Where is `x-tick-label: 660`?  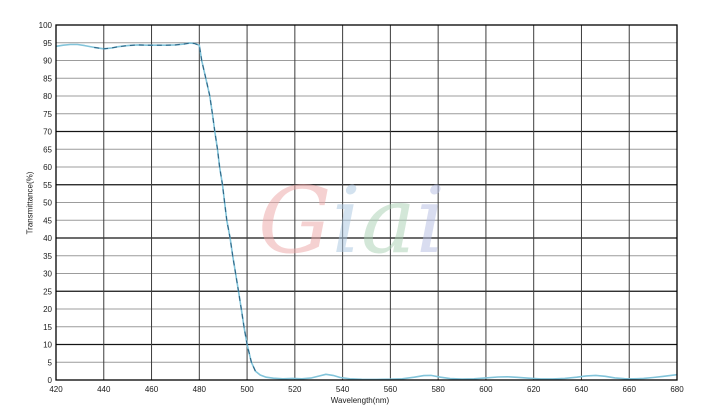 x-tick-label: 660 is located at coordinates (630, 389).